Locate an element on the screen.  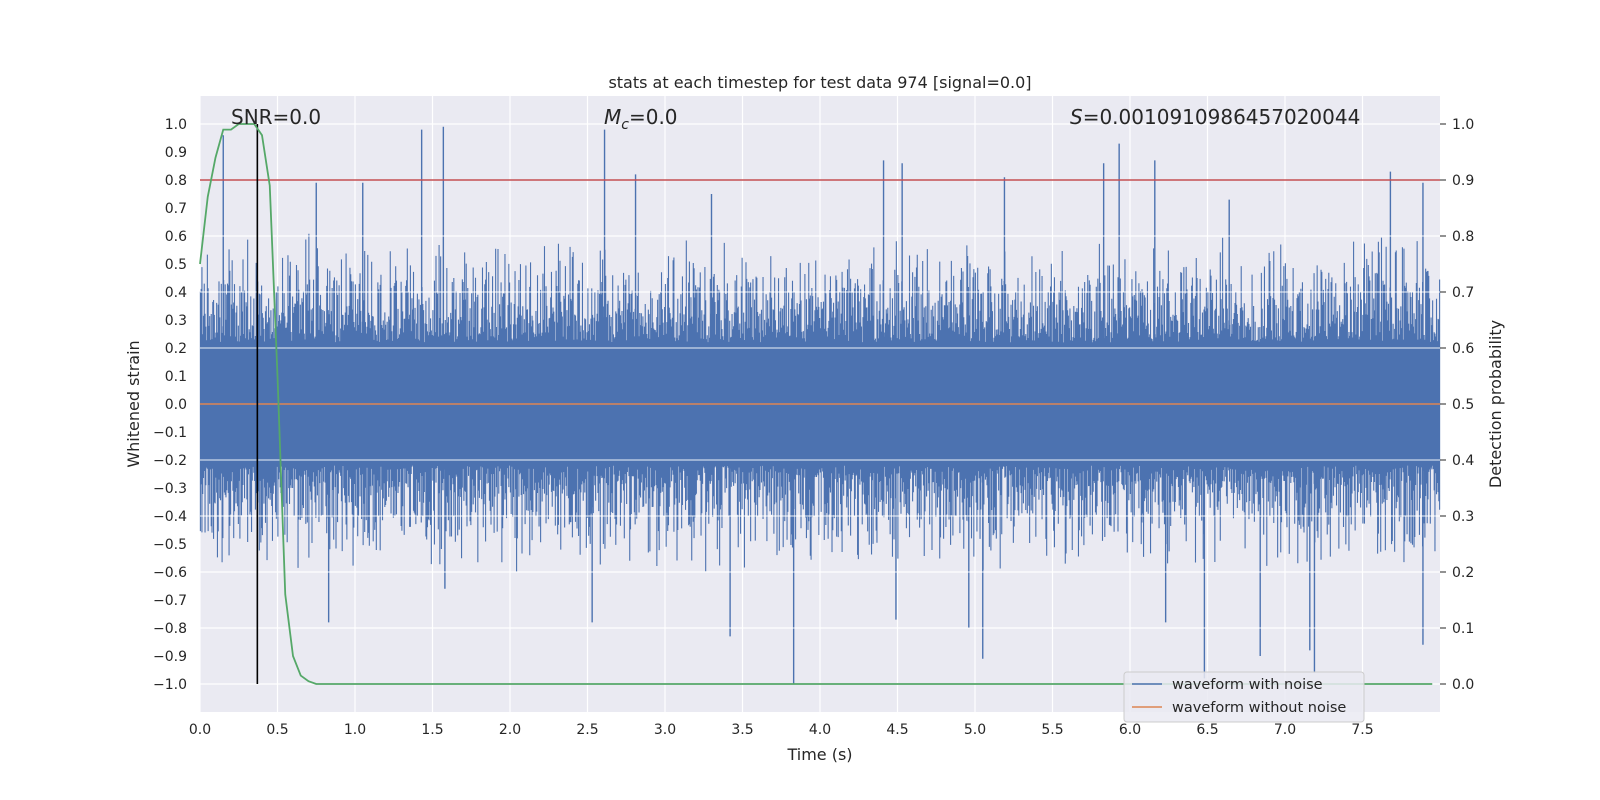
y-right-tick-label: 0.6 is located at coordinates (1463, 349).